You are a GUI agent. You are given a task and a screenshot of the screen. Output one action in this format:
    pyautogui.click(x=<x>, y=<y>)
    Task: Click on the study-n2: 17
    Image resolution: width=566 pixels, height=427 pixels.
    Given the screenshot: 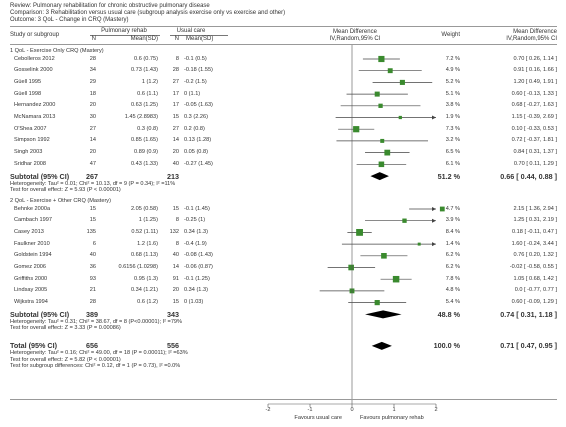 What is the action you would take?
    pyautogui.click(x=175, y=105)
    